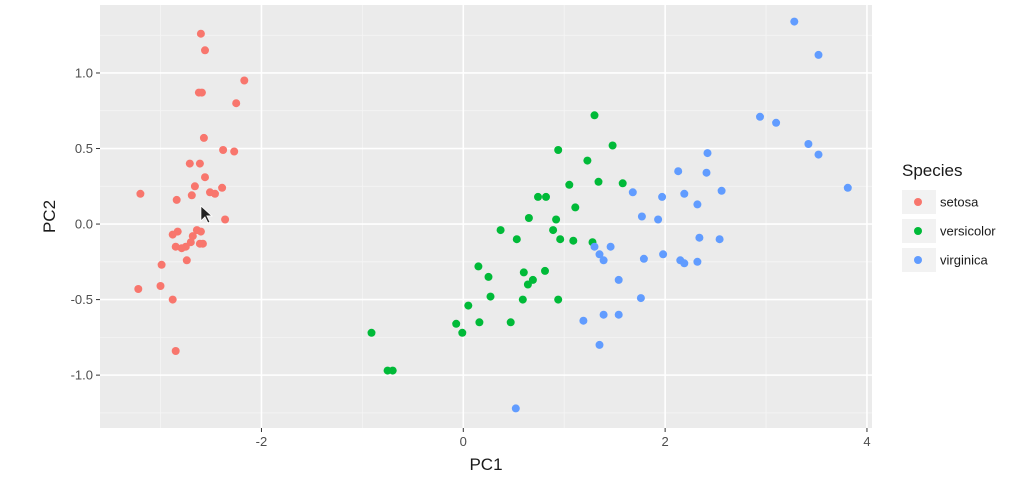  Describe the element at coordinates (918, 231) in the screenshot. I see `legend-swatch-versicolor` at that location.